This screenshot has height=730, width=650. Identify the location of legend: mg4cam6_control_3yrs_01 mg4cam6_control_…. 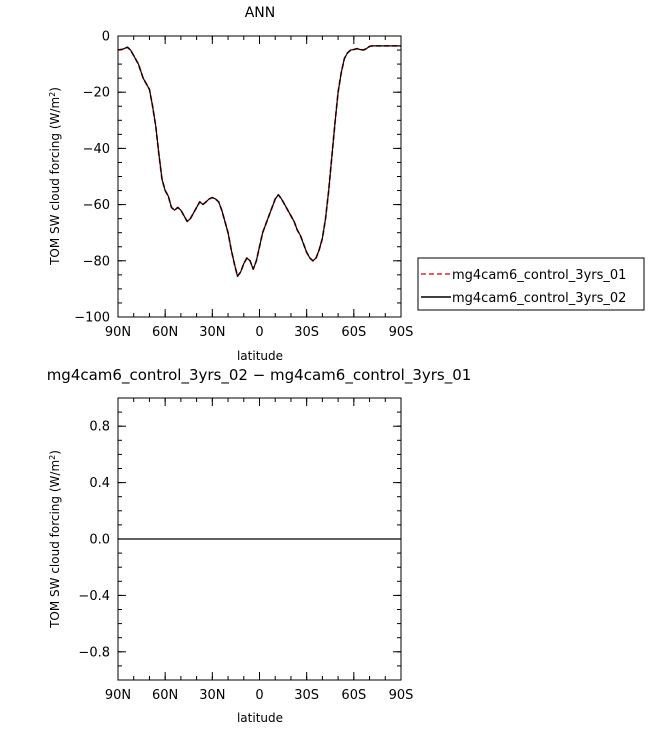
(531, 284).